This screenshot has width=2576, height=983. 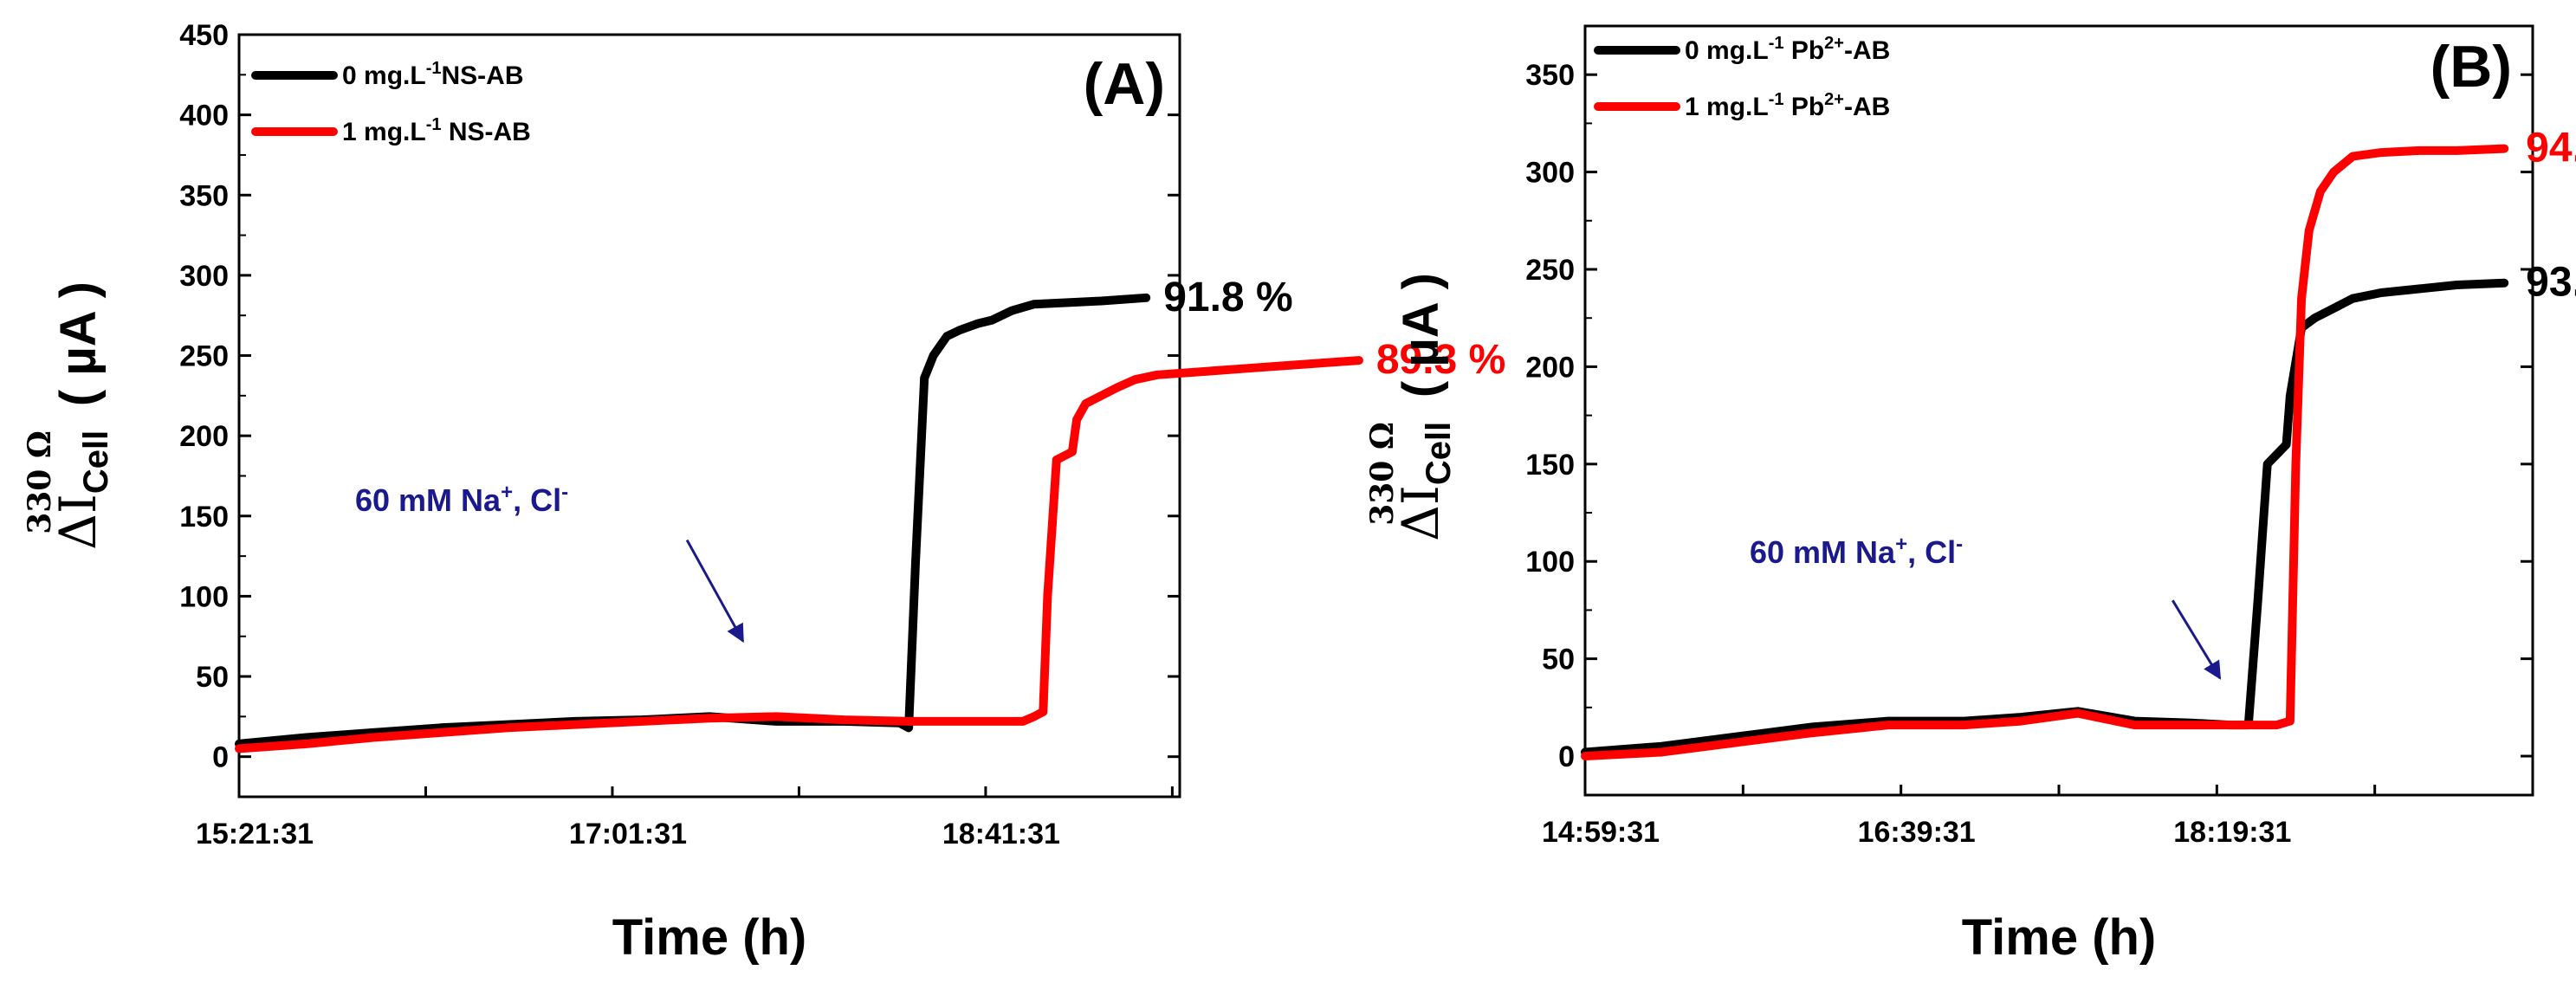 What do you see at coordinates (2551, 148) in the screenshot?
I see `end-value-label: 94.6 %` at bounding box center [2551, 148].